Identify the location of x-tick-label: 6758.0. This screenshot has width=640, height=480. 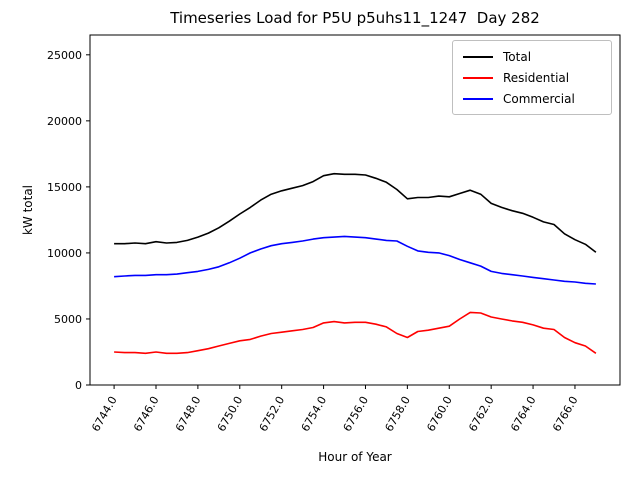
(397, 414).